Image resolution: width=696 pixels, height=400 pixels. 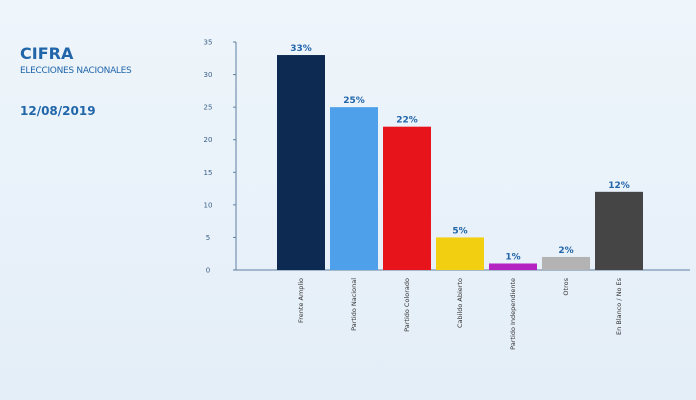 What do you see at coordinates (619, 306) in the screenshot?
I see `category-label: En Blanco / No Es` at bounding box center [619, 306].